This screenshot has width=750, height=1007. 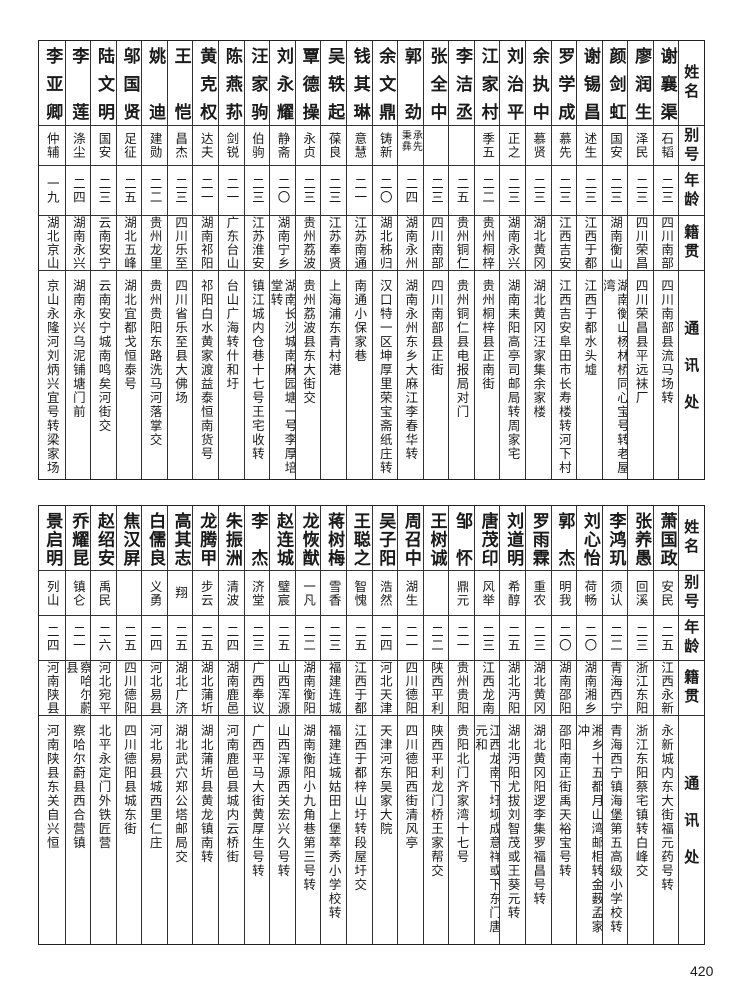 What do you see at coordinates (256, 593) in the screenshot?
I see `person-alias: 济堂` at bounding box center [256, 593].